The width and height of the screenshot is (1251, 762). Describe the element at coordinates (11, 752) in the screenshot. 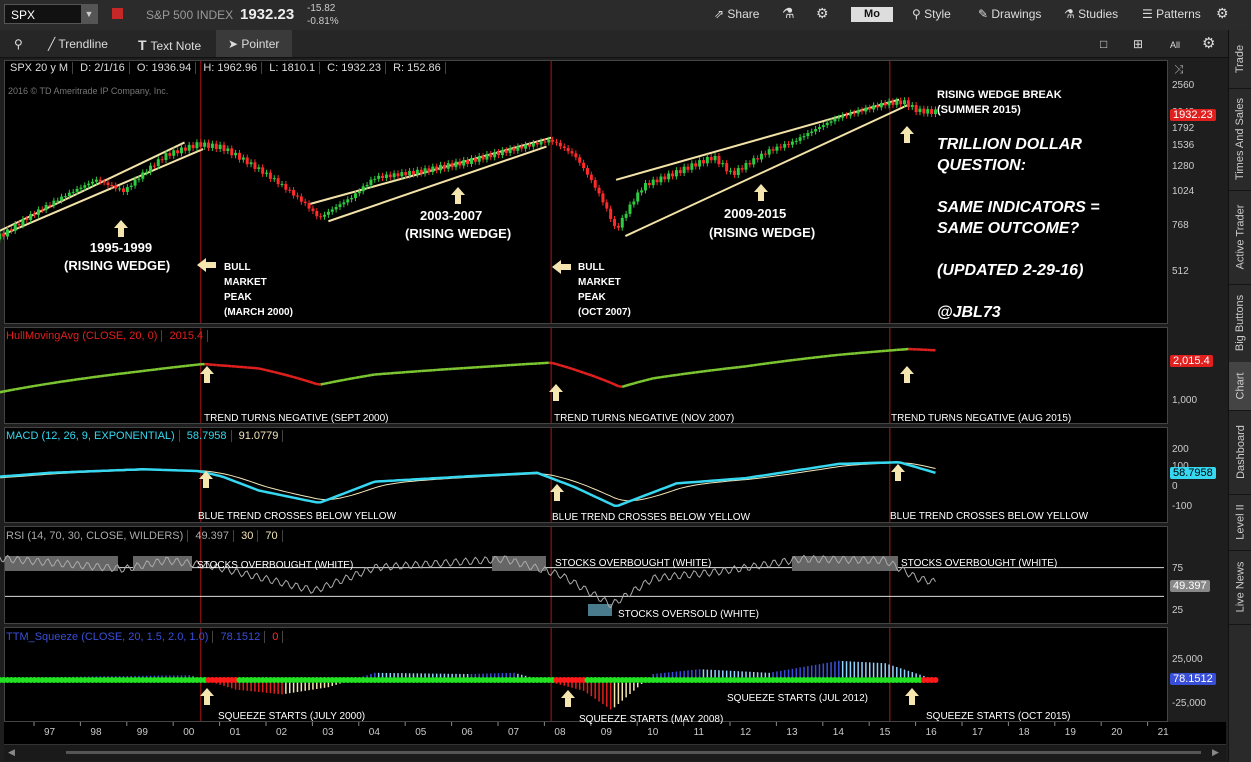

I see `scroll-left-icon: ◀` at that location.